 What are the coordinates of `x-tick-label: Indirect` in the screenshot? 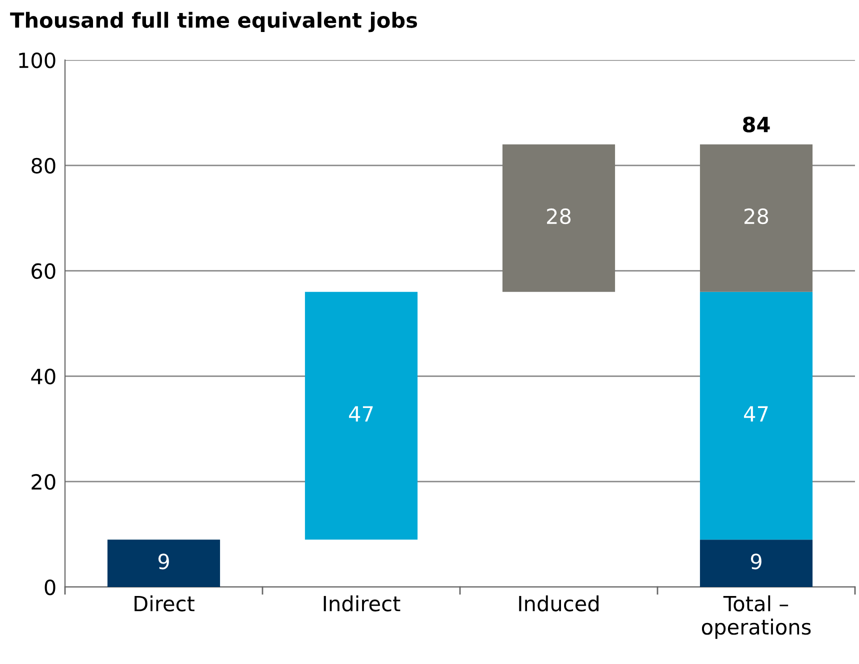 It's located at (362, 603).